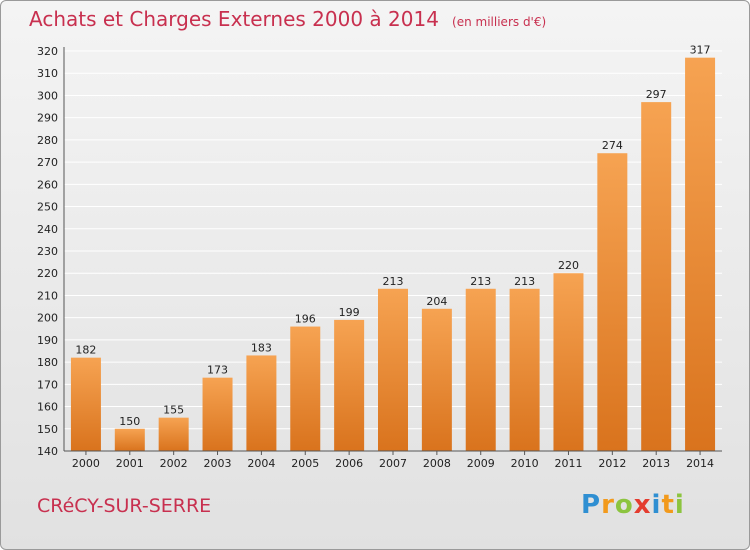 The image size is (750, 550). What do you see at coordinates (85, 404) in the screenshot?
I see `bar-2000` at bounding box center [85, 404].